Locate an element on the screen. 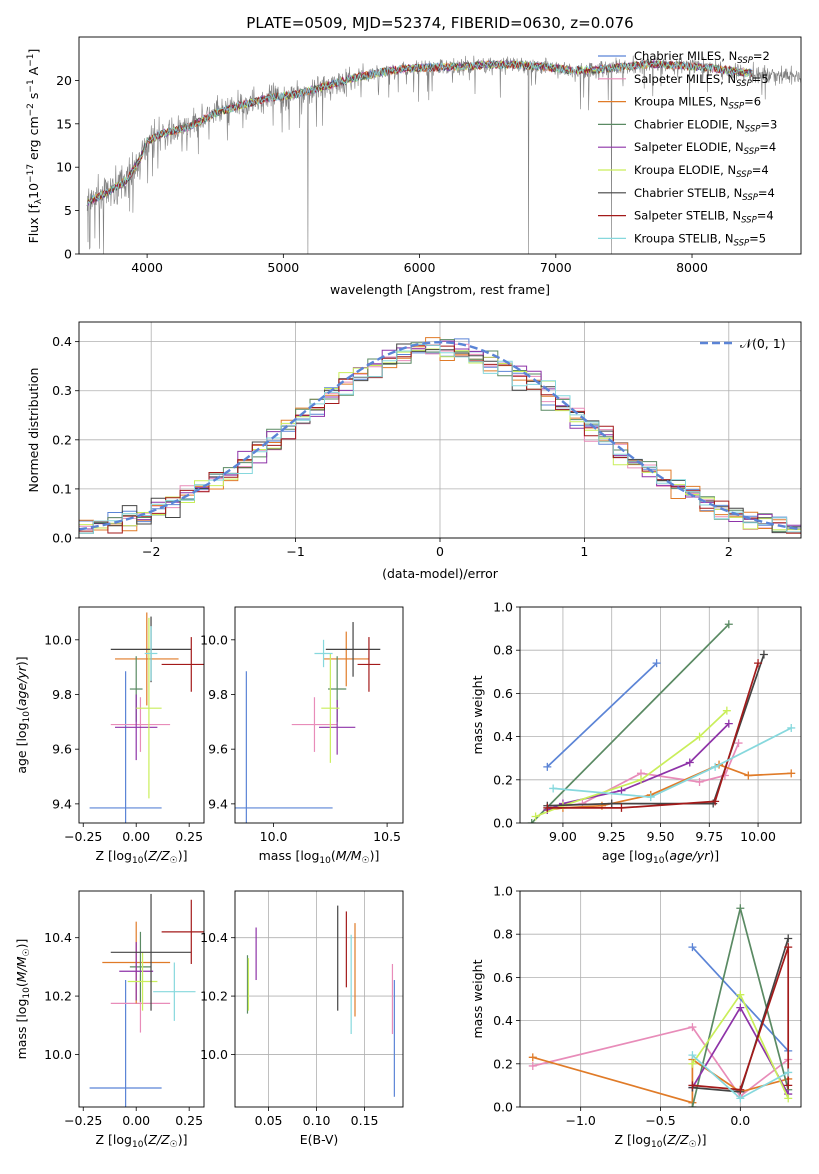 The width and height of the screenshot is (819, 1174). series-kroupa_miles is located at coordinates (669, 787).